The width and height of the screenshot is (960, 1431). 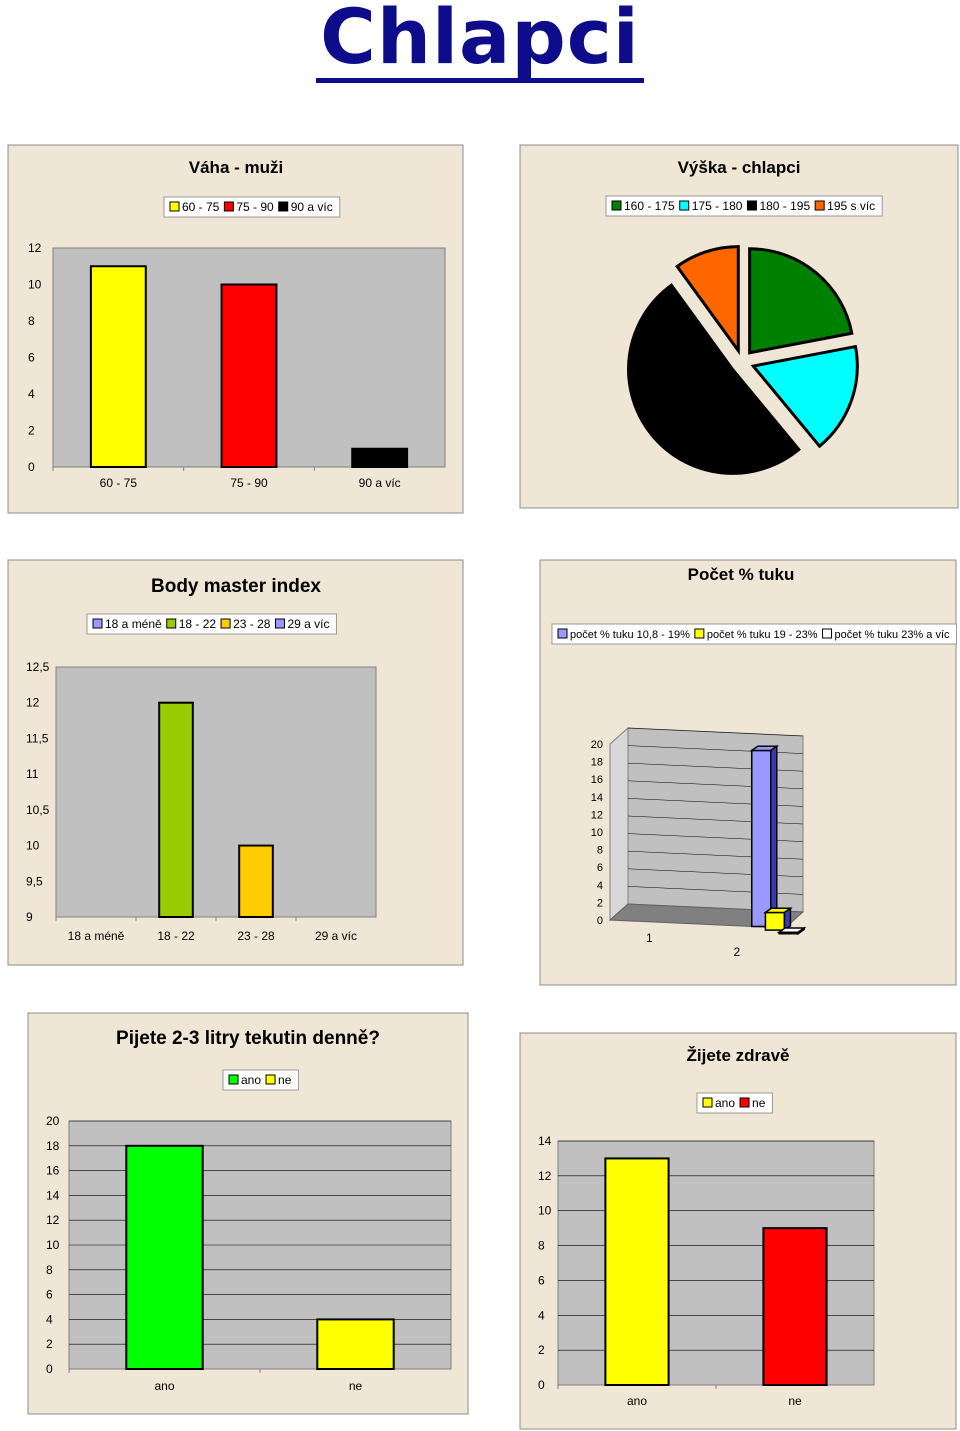 I want to click on bmi-legend-swatch-29-a-vic, so click(x=279, y=623).